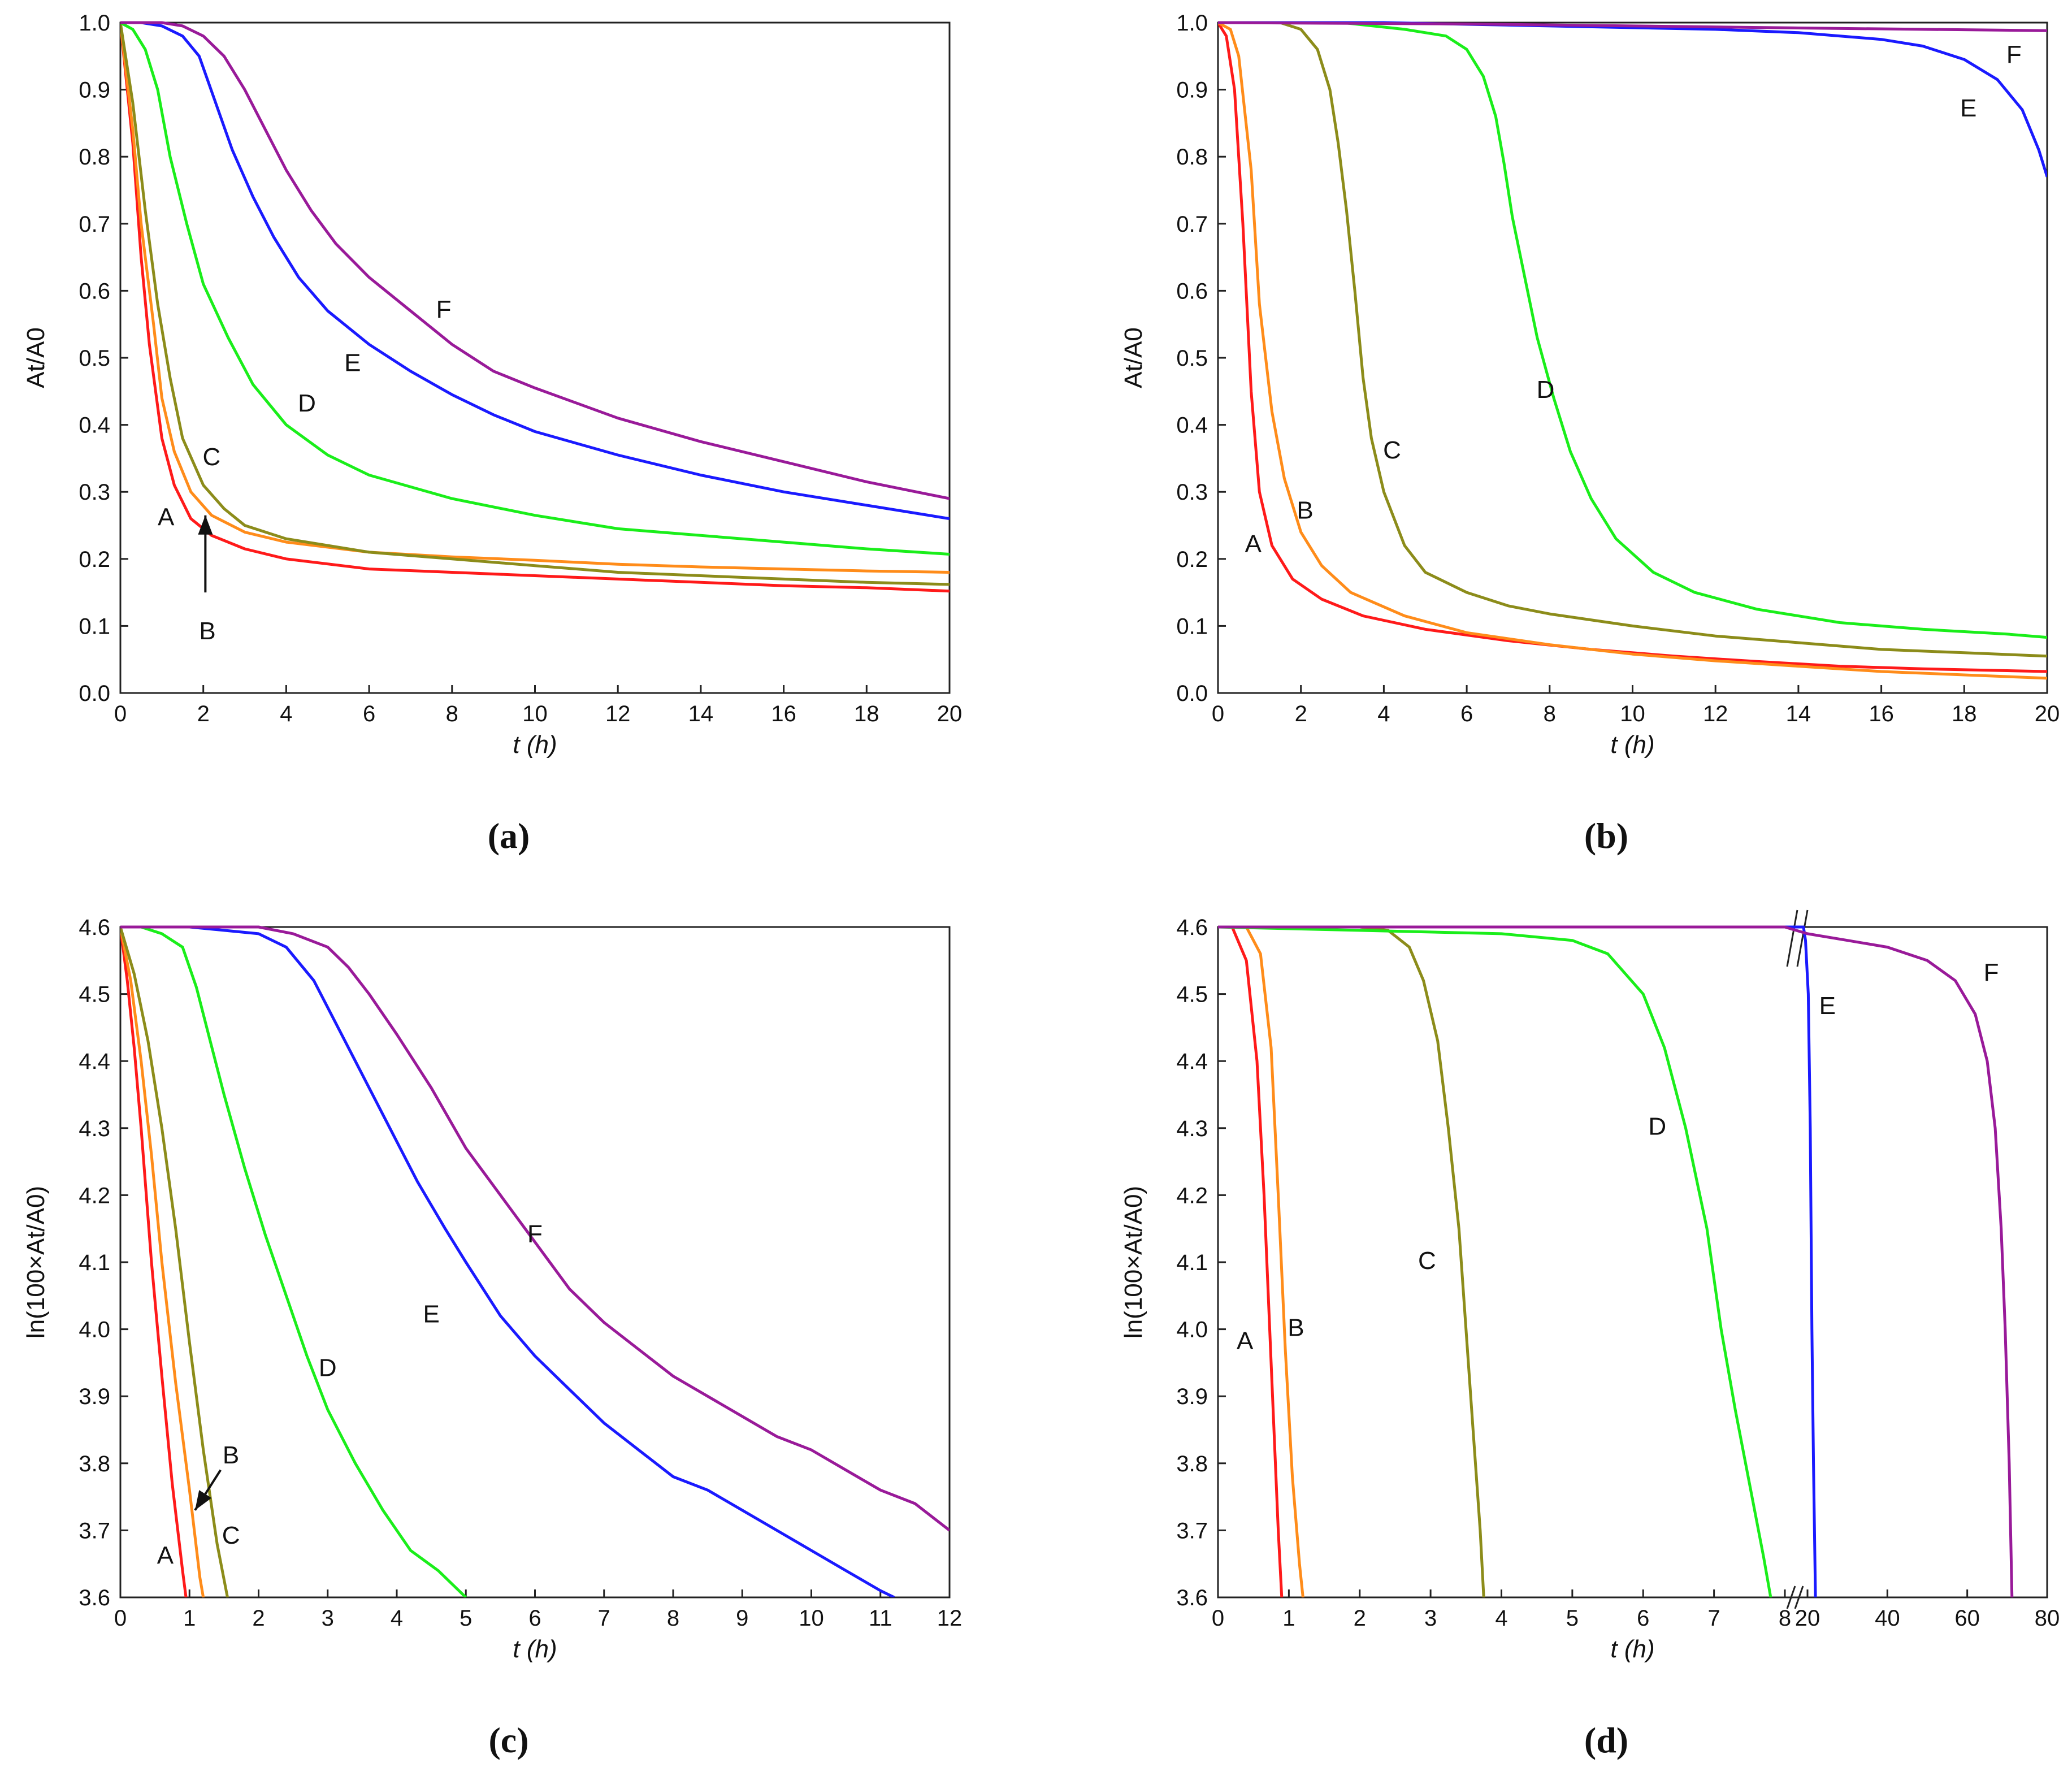 The width and height of the screenshot is (2072, 1776). I want to click on y-tick-label: 0.0, so click(94, 694).